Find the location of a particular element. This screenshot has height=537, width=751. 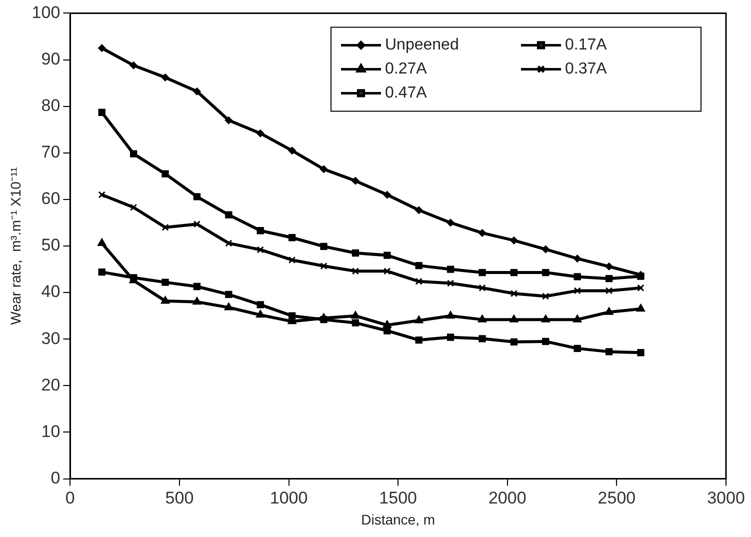

y-tick-label: 60 is located at coordinates (50, 198).